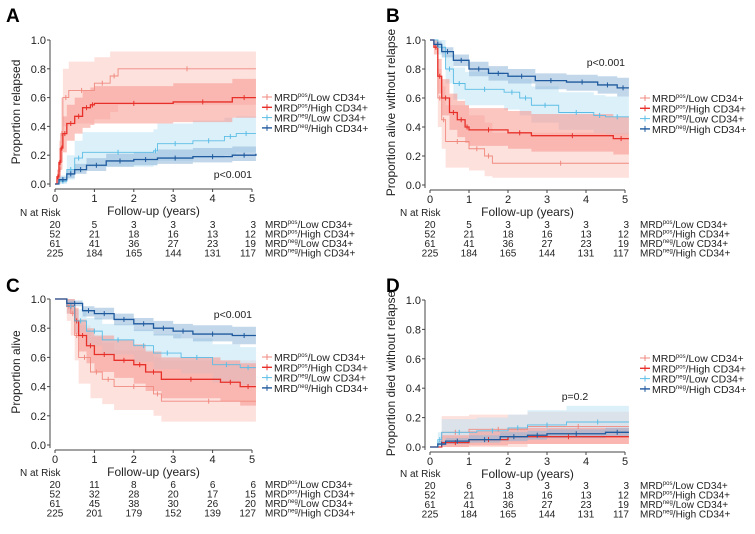  Describe the element at coordinates (508, 515) in the screenshot. I see `risk-count: 165` at that location.